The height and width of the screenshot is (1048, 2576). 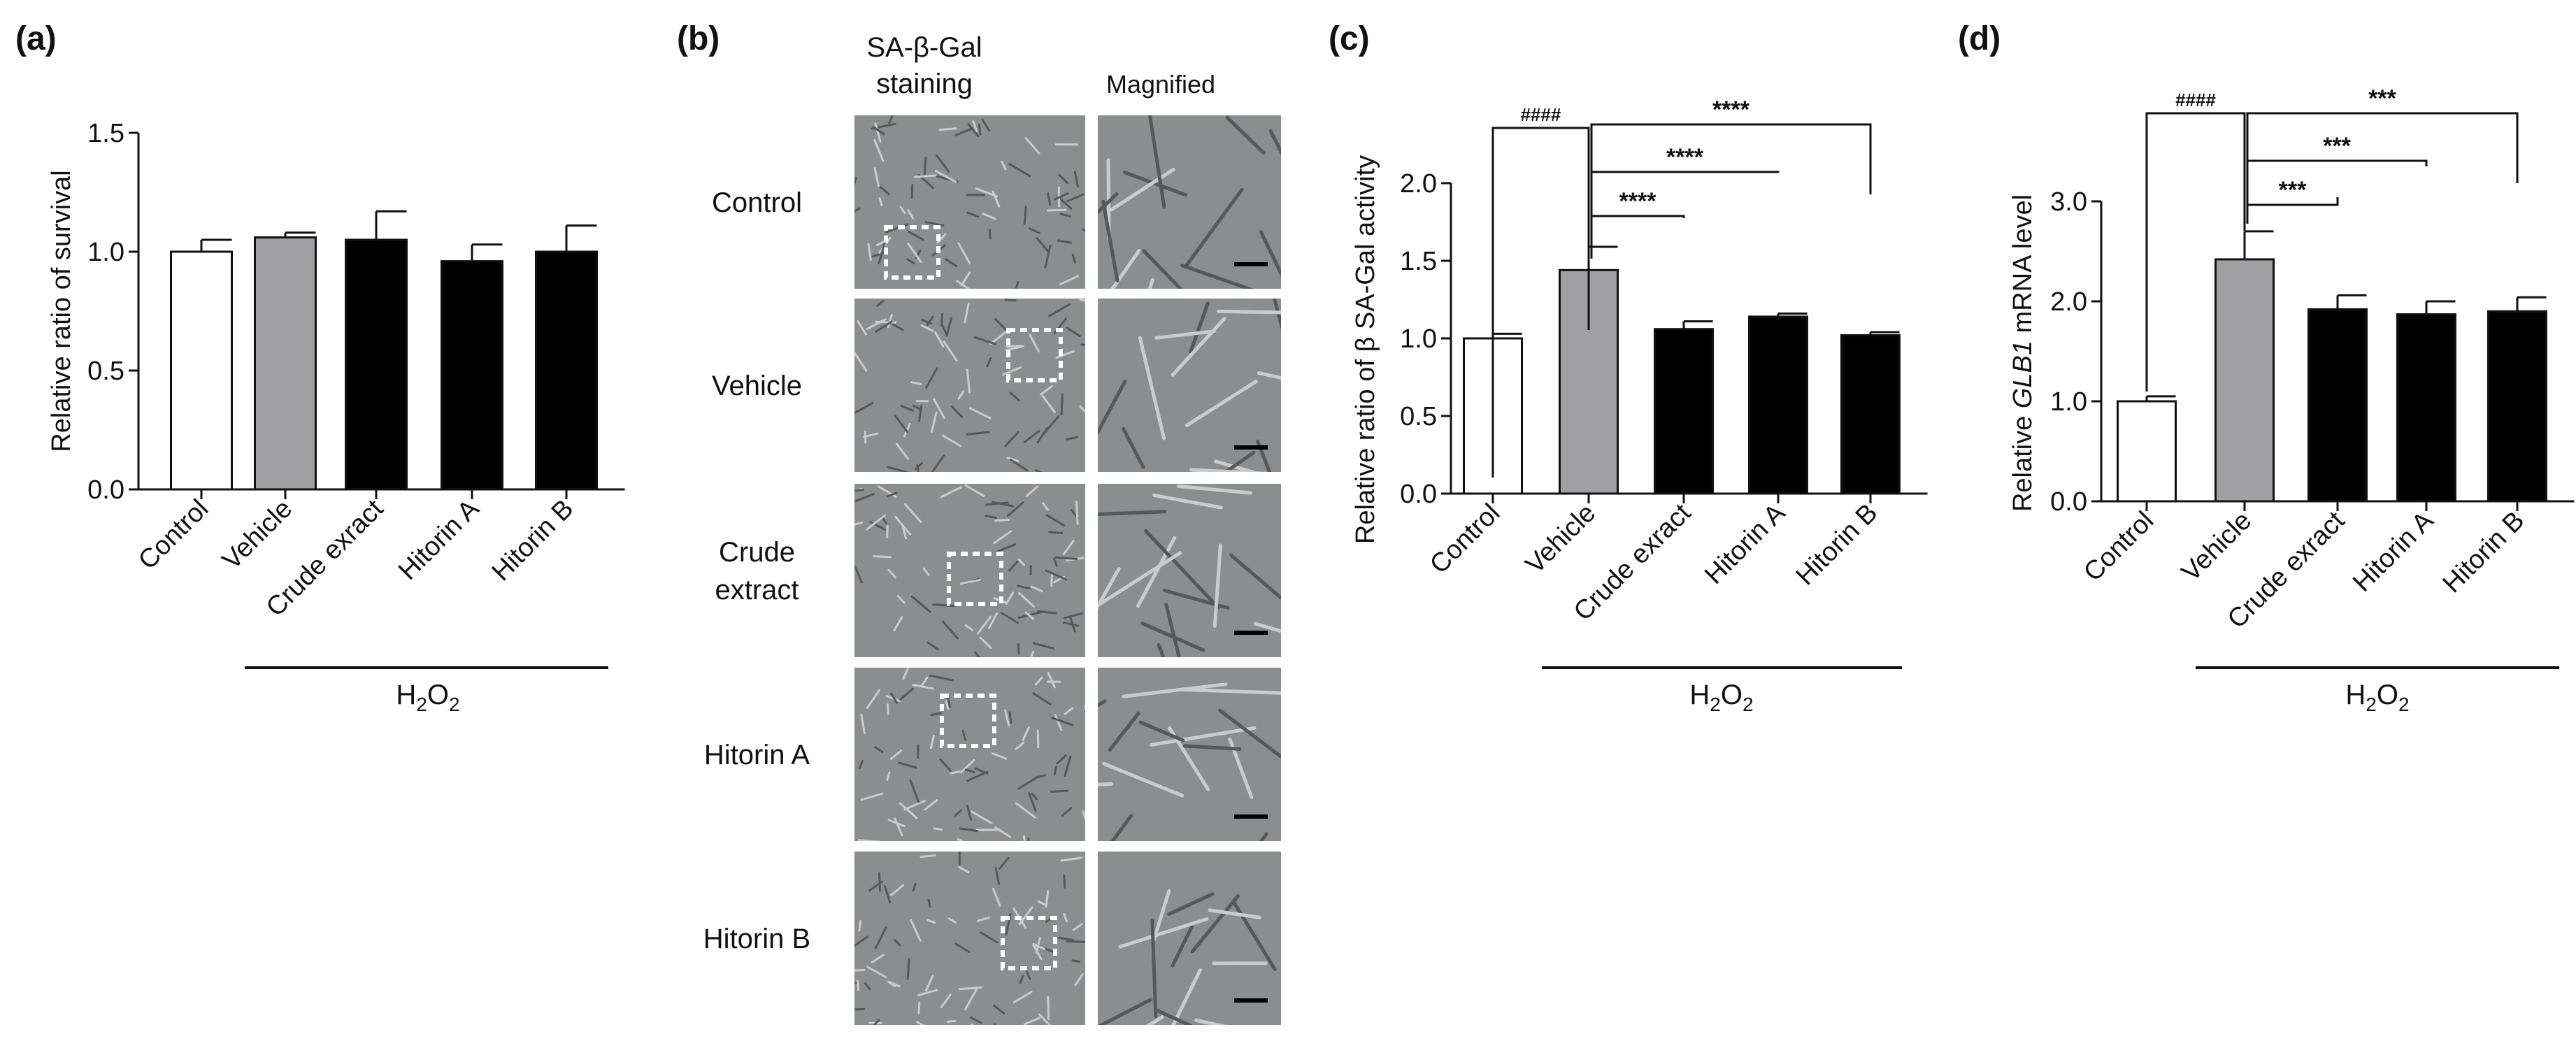 I want to click on row-label-line: Control, so click(x=757, y=203).